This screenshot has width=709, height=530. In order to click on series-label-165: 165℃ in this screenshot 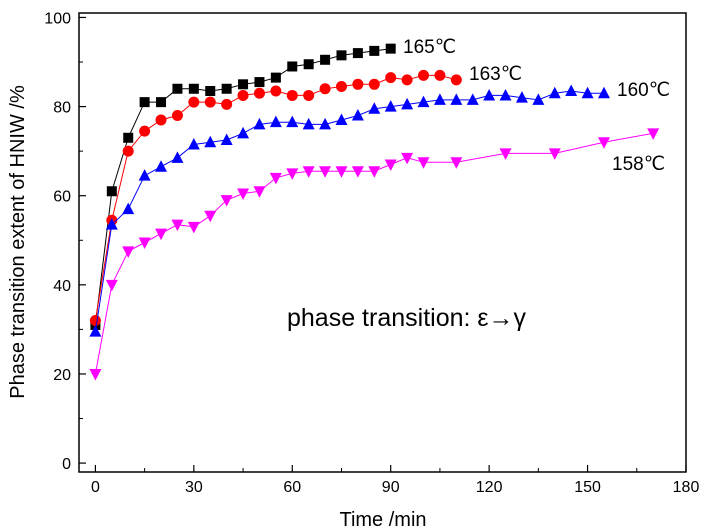, I will do `click(429, 47)`.